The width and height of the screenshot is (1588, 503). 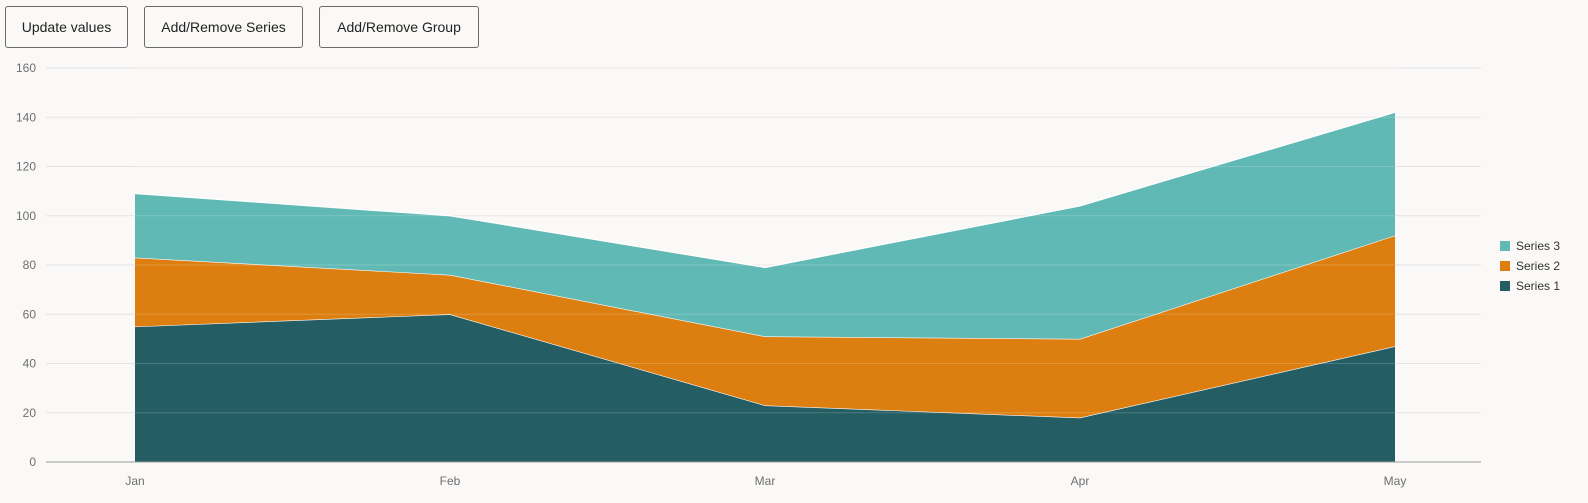 What do you see at coordinates (223, 27) in the screenshot?
I see `add-remove-series-button: Add/Remove Series` at bounding box center [223, 27].